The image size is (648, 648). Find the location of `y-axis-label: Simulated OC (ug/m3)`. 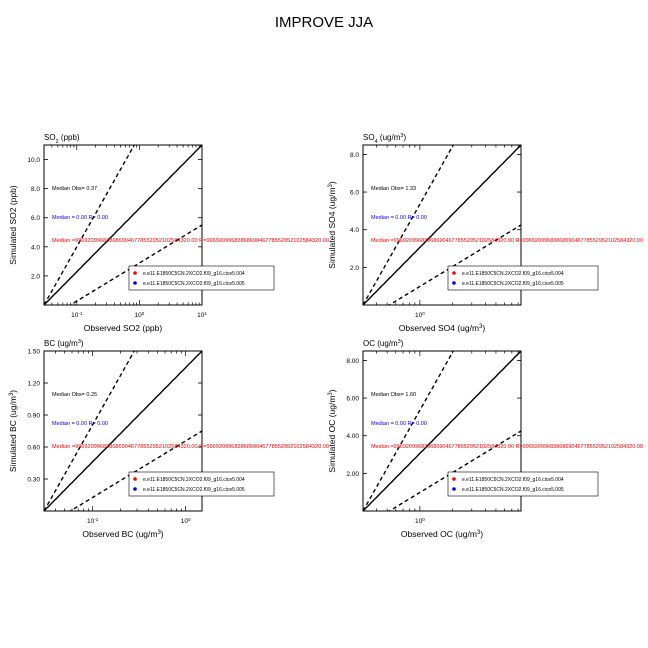

y-axis-label: Simulated OC (ug/m3) is located at coordinates (332, 430).